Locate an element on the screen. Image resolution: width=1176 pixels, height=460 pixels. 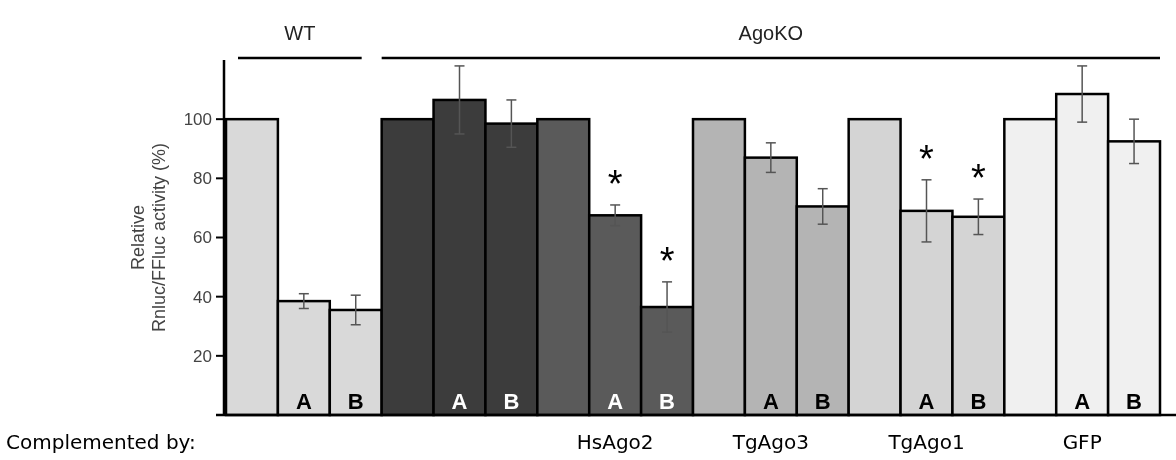
y-tick-label: 40 is located at coordinates (202, 297).